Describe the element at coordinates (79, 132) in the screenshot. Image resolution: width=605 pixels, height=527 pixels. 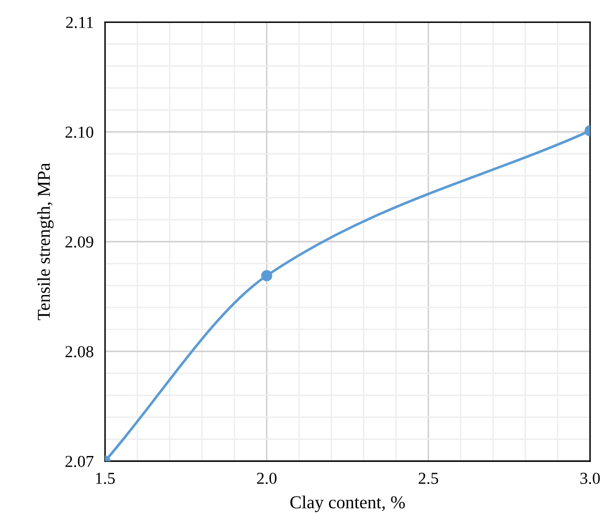
I see `y-tick-label: 2.10` at that location.